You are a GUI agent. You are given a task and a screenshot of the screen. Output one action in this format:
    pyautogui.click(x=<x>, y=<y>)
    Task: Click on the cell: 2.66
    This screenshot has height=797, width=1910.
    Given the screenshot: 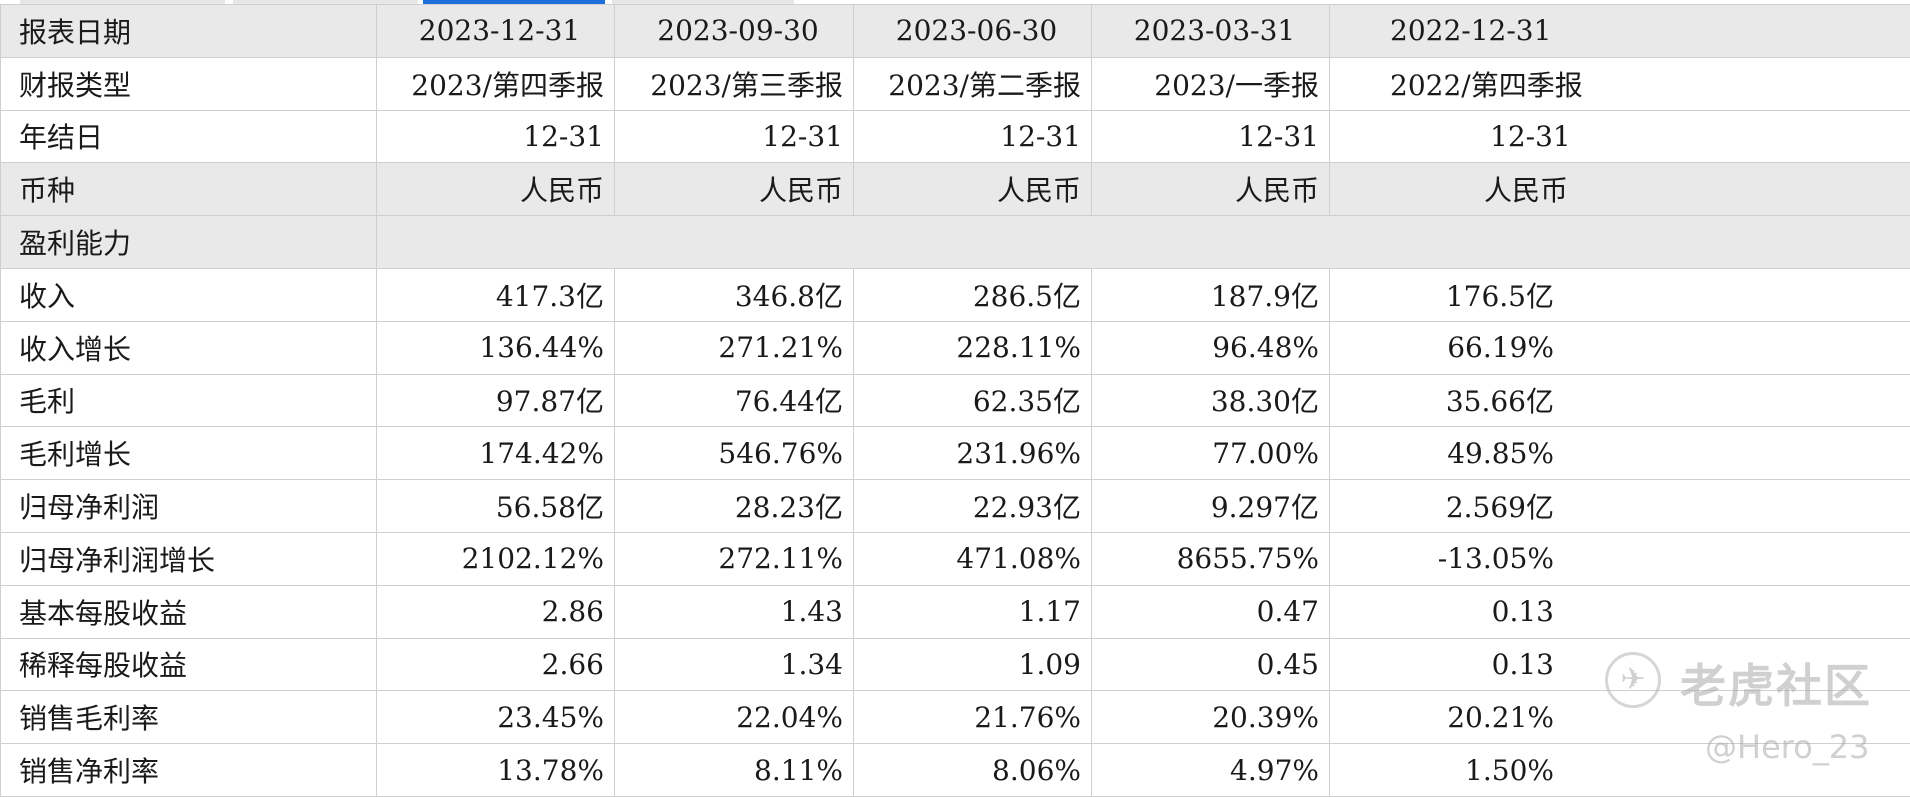 What is the action you would take?
    pyautogui.click(x=496, y=664)
    